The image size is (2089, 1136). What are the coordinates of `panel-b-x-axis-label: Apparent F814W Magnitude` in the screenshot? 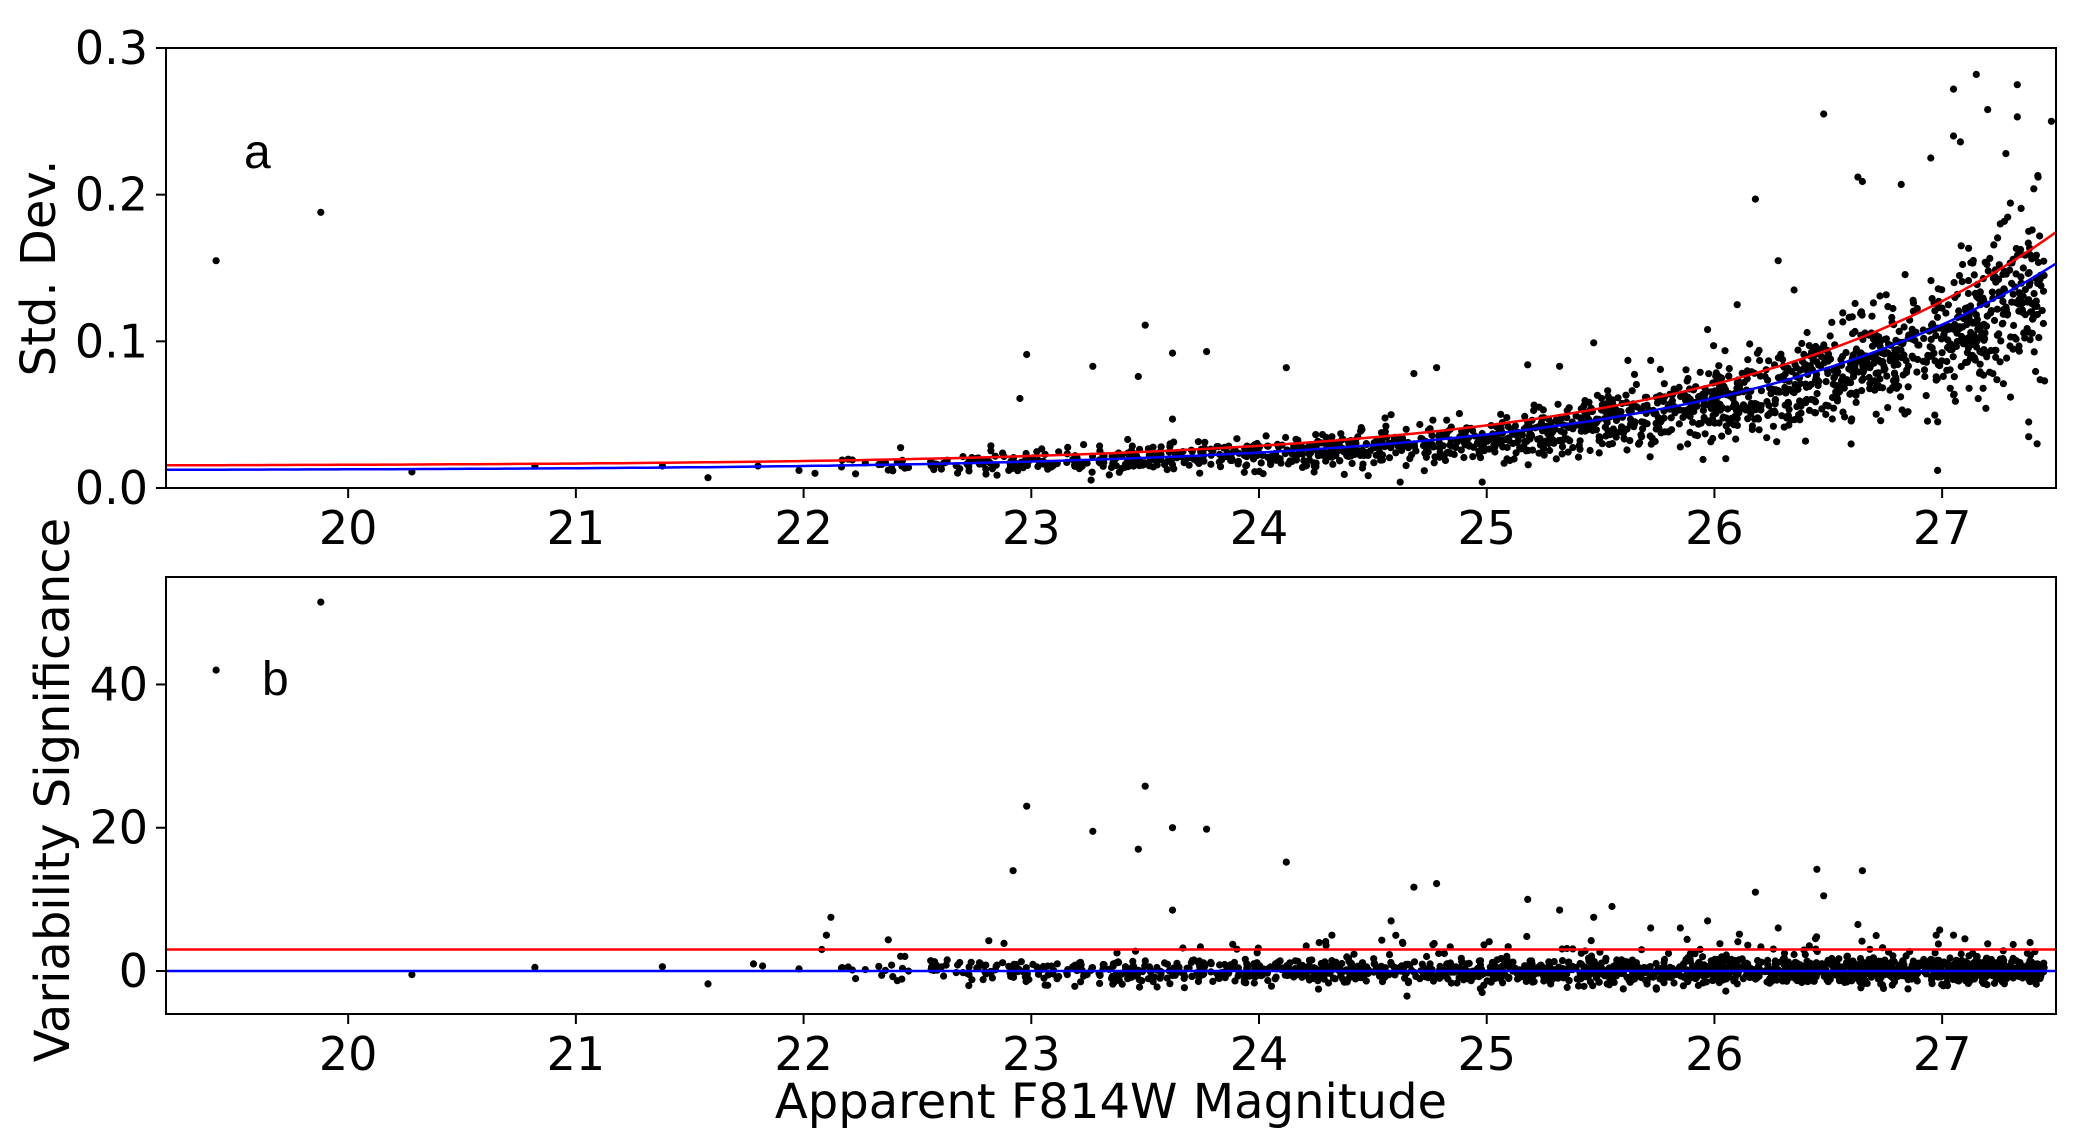 It's located at (1111, 1102).